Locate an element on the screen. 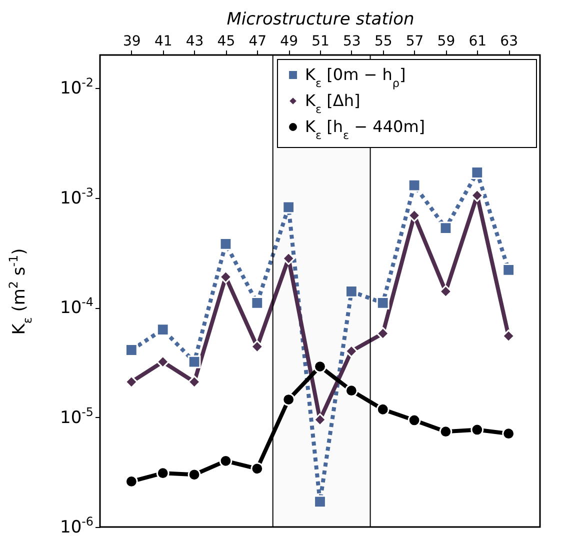 The width and height of the screenshot is (587, 545). y-tick-label: 10$^{-4}$ is located at coordinates (77, 306).